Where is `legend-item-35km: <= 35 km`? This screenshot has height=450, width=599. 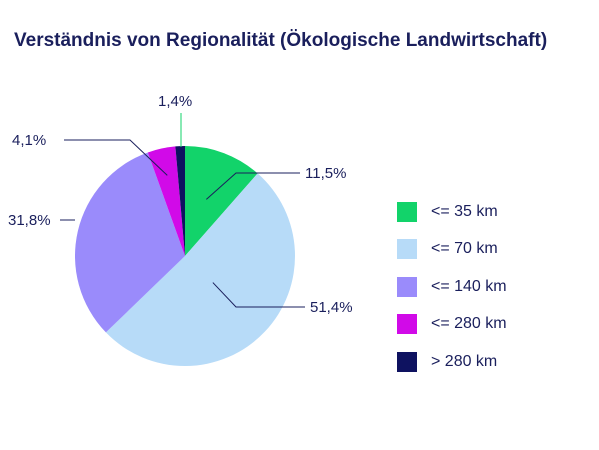
legend-item-35km: <= 35 km is located at coordinates (452, 212).